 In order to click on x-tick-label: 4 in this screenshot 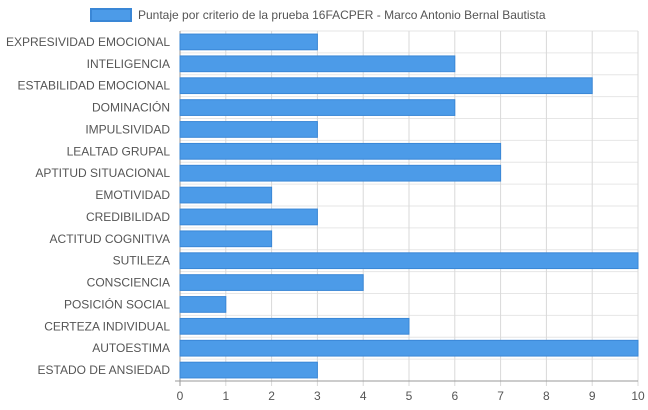, I will do `click(363, 396)`.